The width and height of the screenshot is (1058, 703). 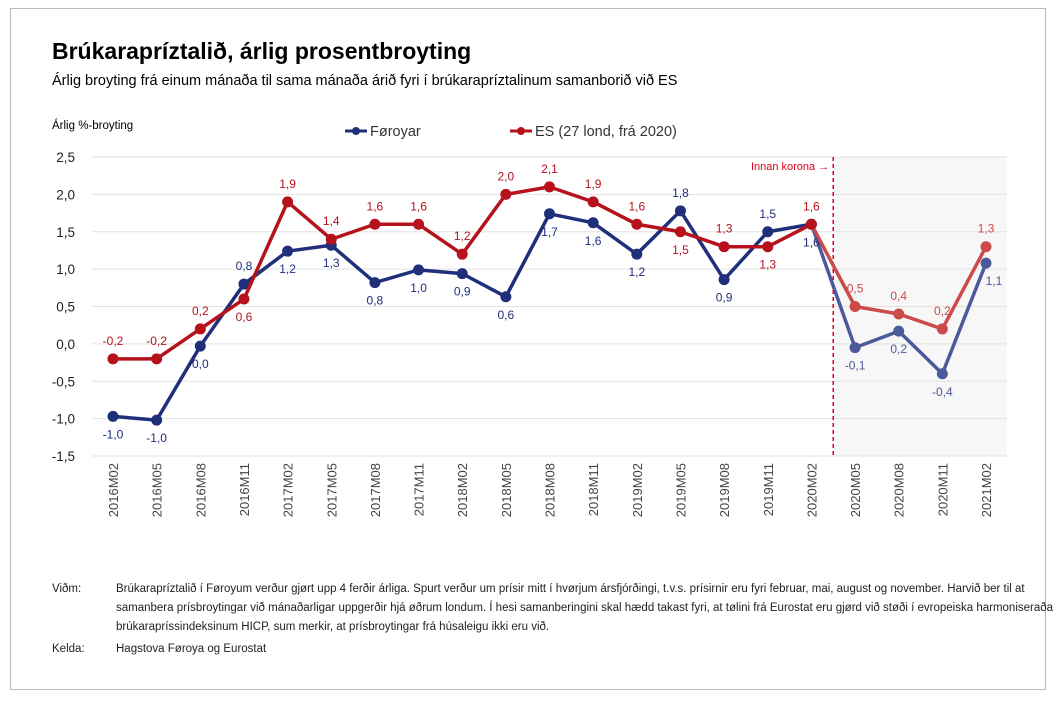 I want to click on y-tick-label: -1,5, so click(x=63, y=456).